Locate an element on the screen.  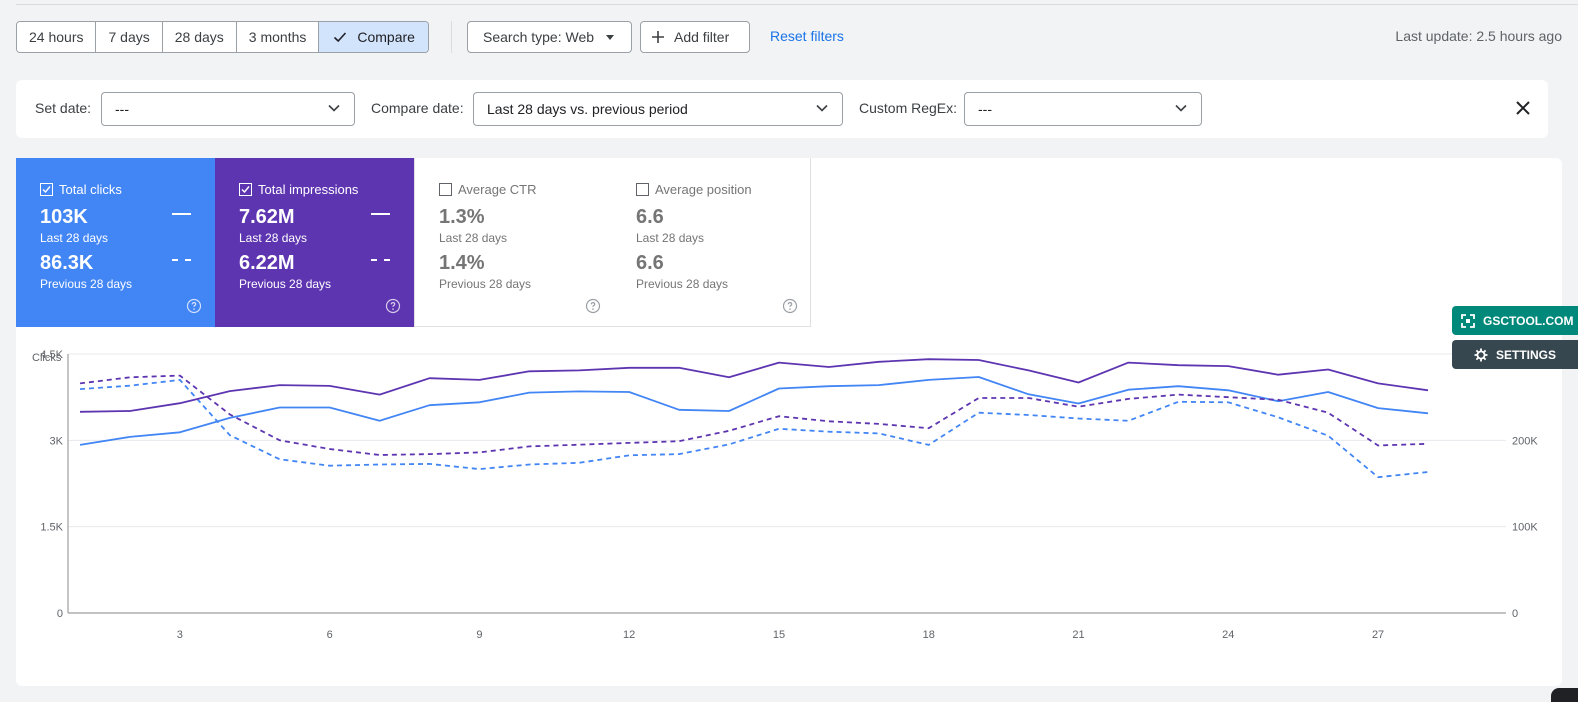
metric-previous-value: 1.4% is located at coordinates (462, 263).